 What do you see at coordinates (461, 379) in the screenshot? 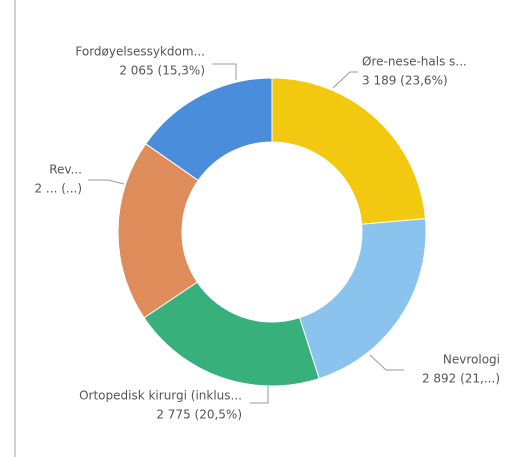
I see `slice-value-label: 2 892 (21,...)` at bounding box center [461, 379].